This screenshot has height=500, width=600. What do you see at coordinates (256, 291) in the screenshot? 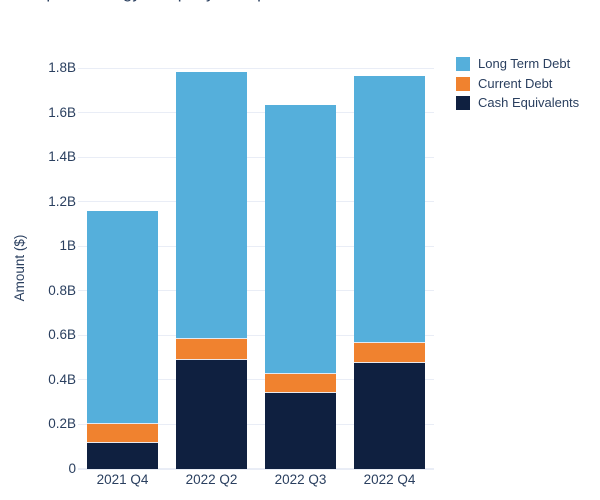
I see `gridline-0.8B` at bounding box center [256, 291].